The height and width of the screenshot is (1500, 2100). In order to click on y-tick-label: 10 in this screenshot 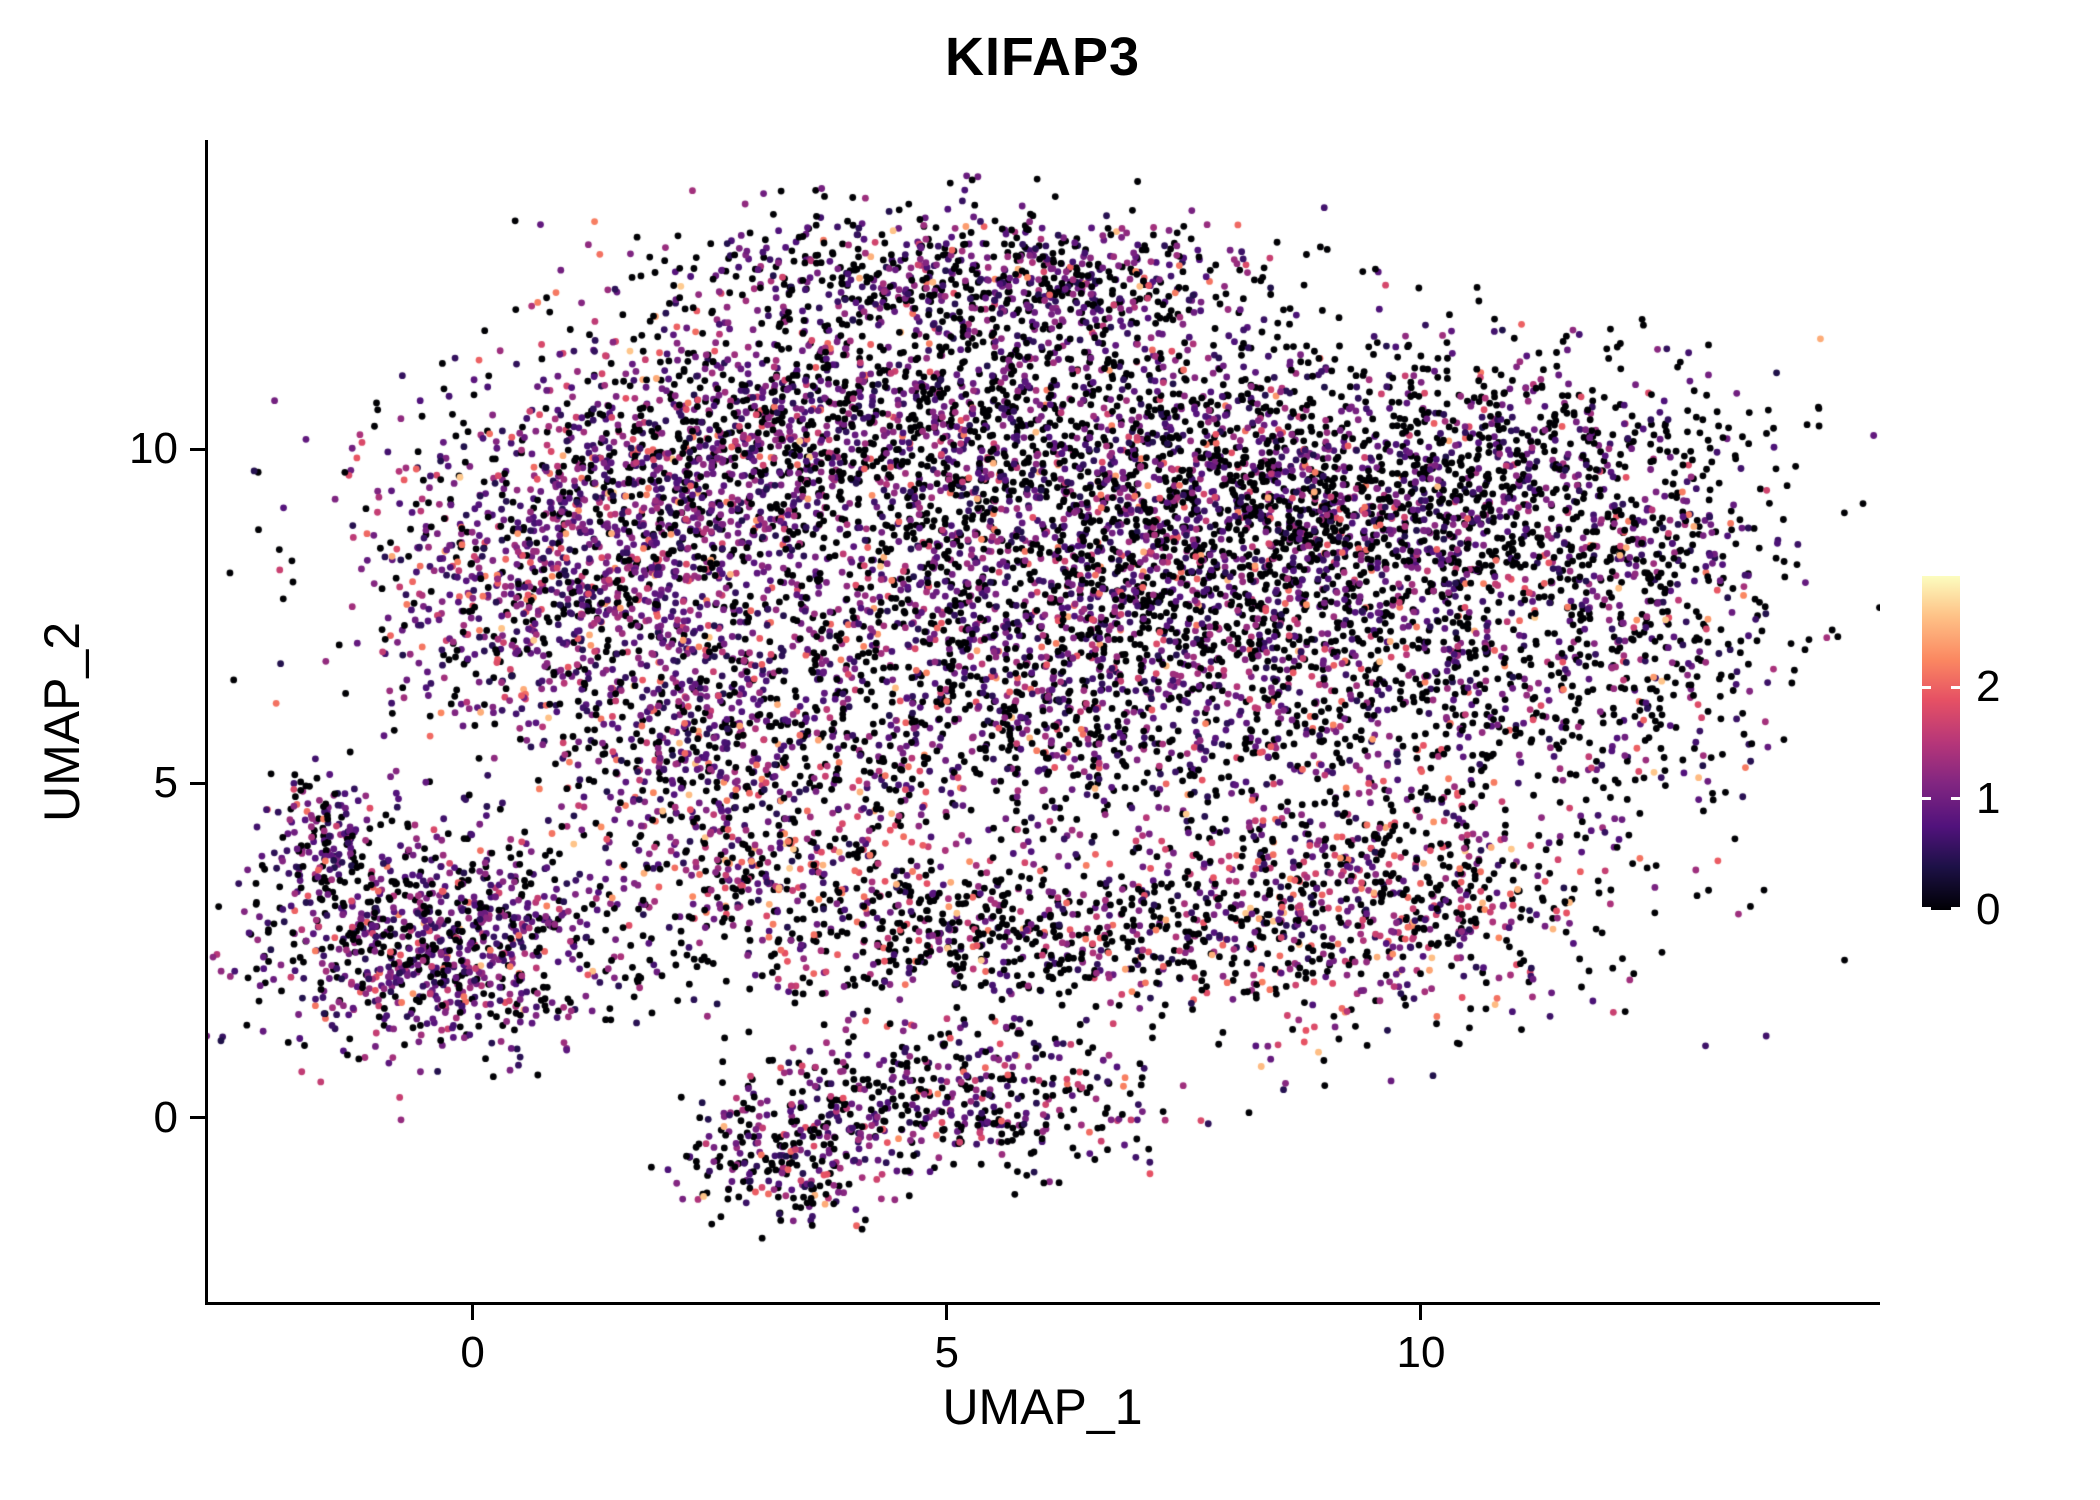, I will do `click(153, 449)`.